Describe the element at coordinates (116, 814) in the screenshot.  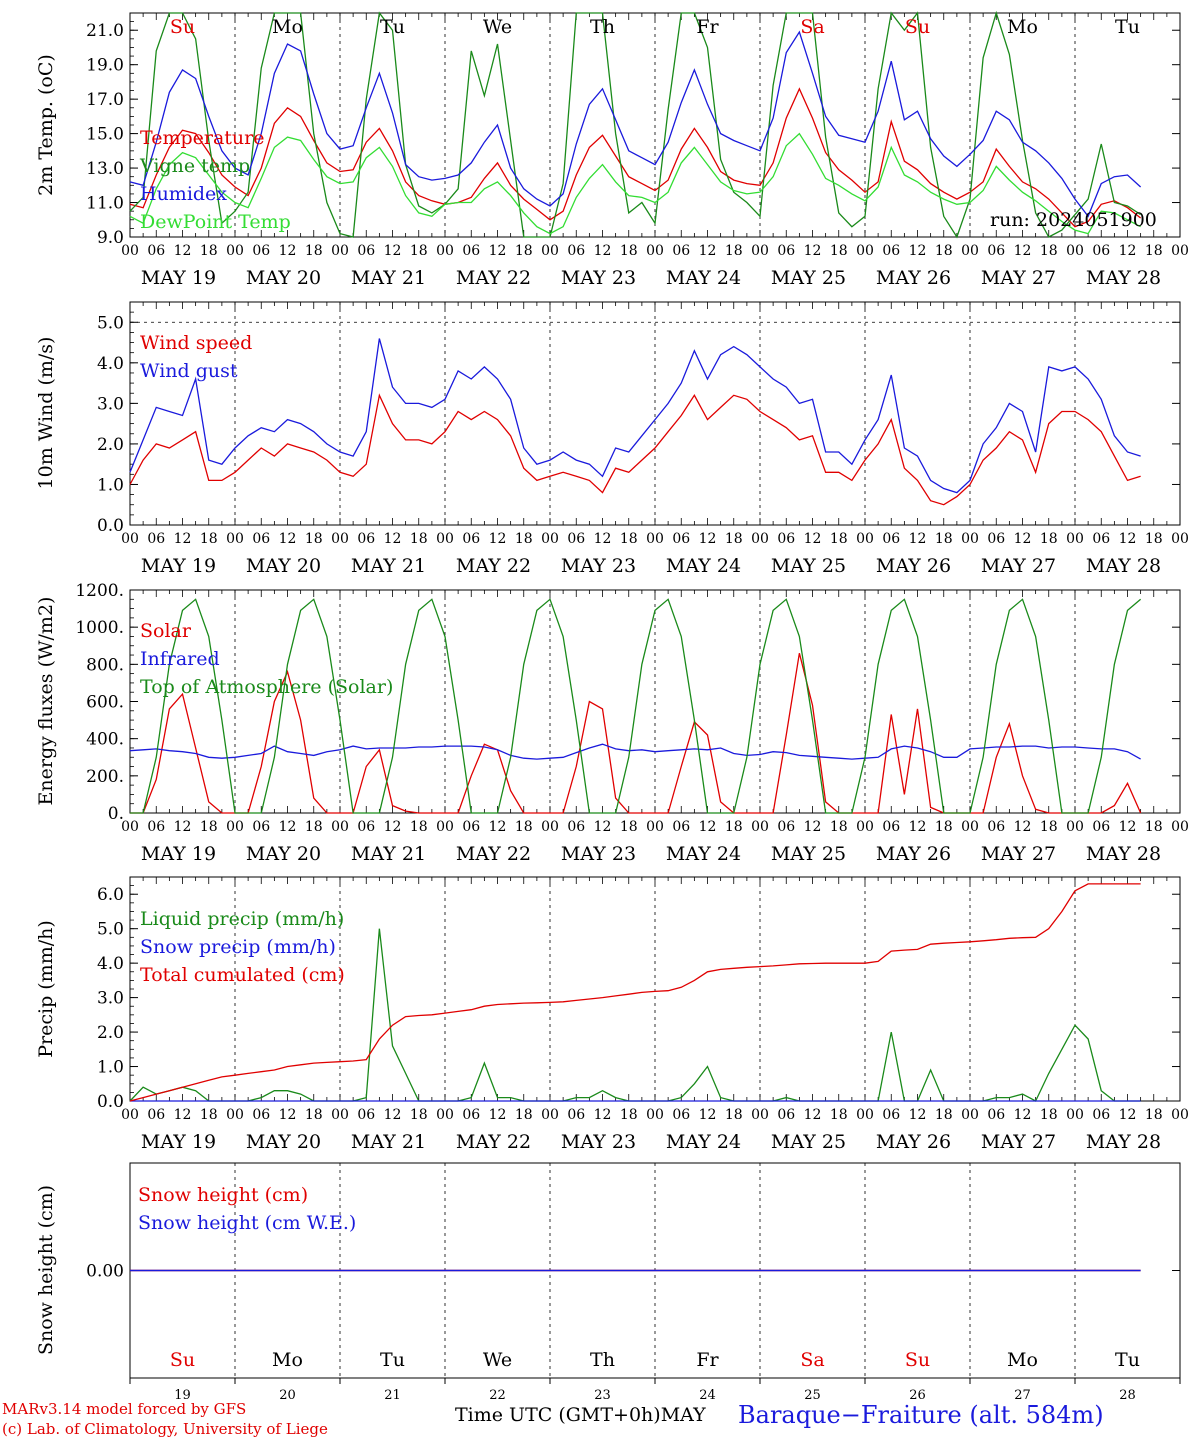
I see `y-tick-label: 0.` at that location.